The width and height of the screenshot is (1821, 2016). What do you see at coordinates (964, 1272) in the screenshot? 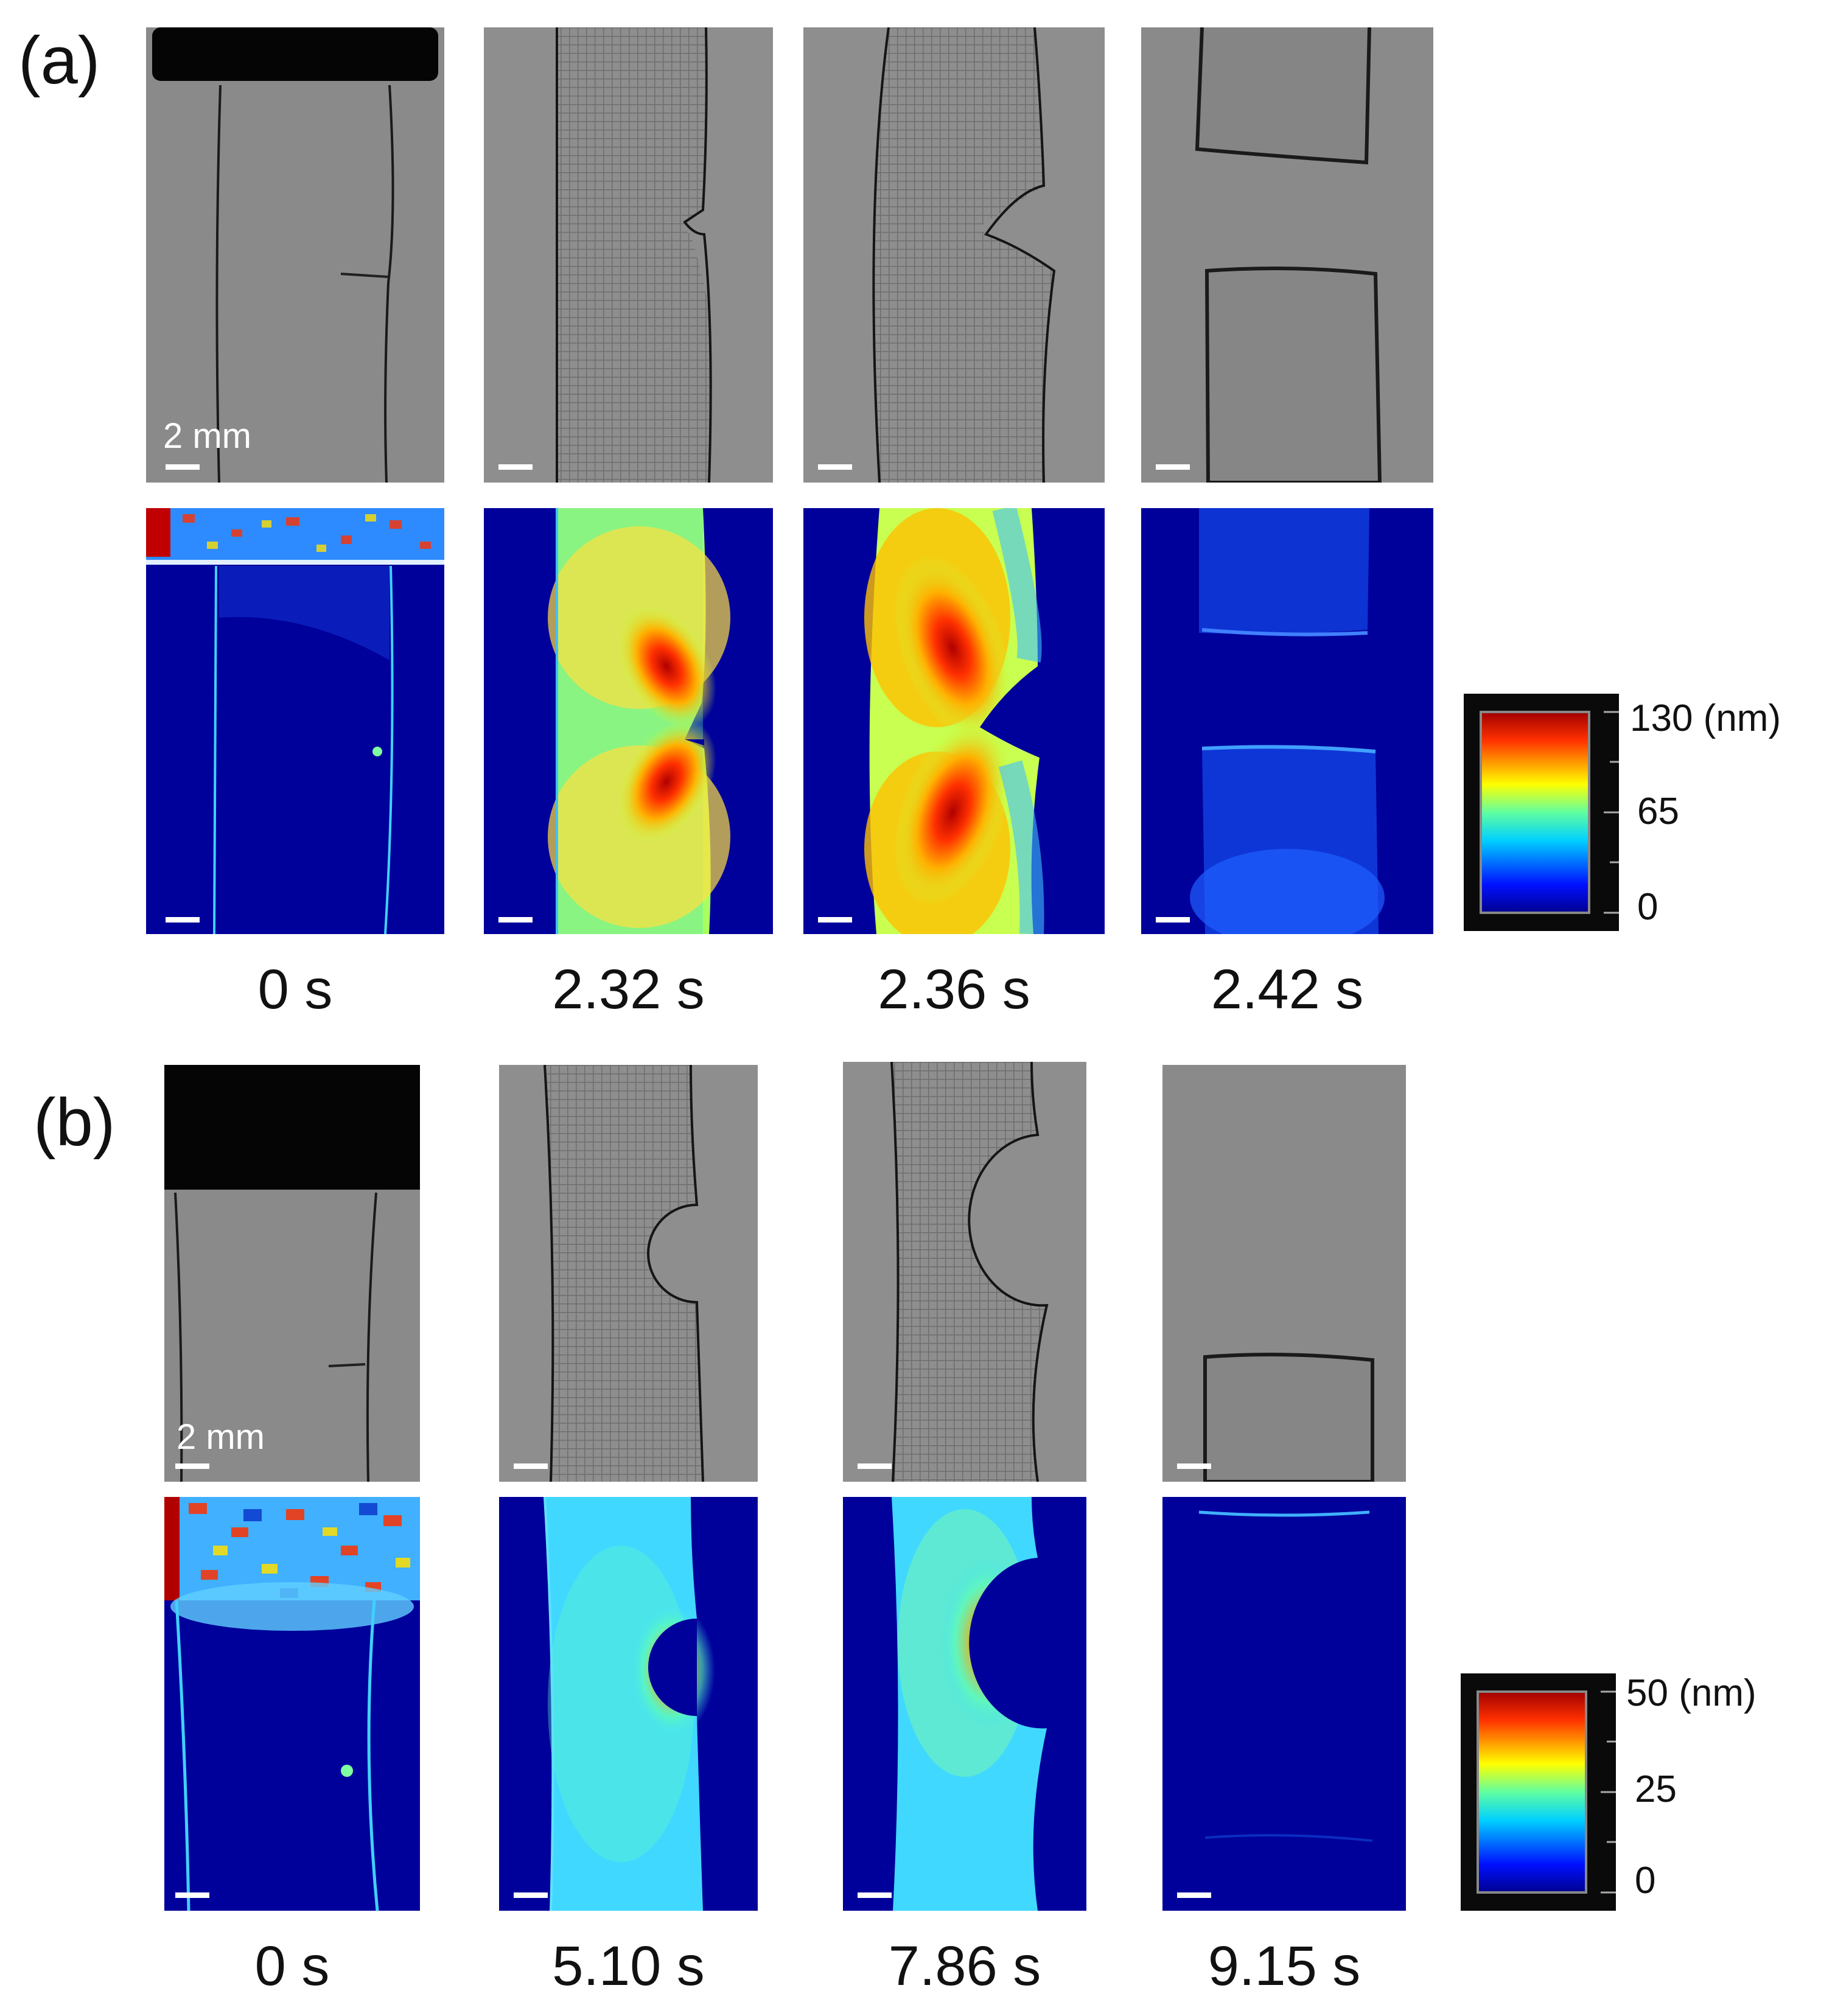
I see `panel-b-photo-7.86s` at bounding box center [964, 1272].